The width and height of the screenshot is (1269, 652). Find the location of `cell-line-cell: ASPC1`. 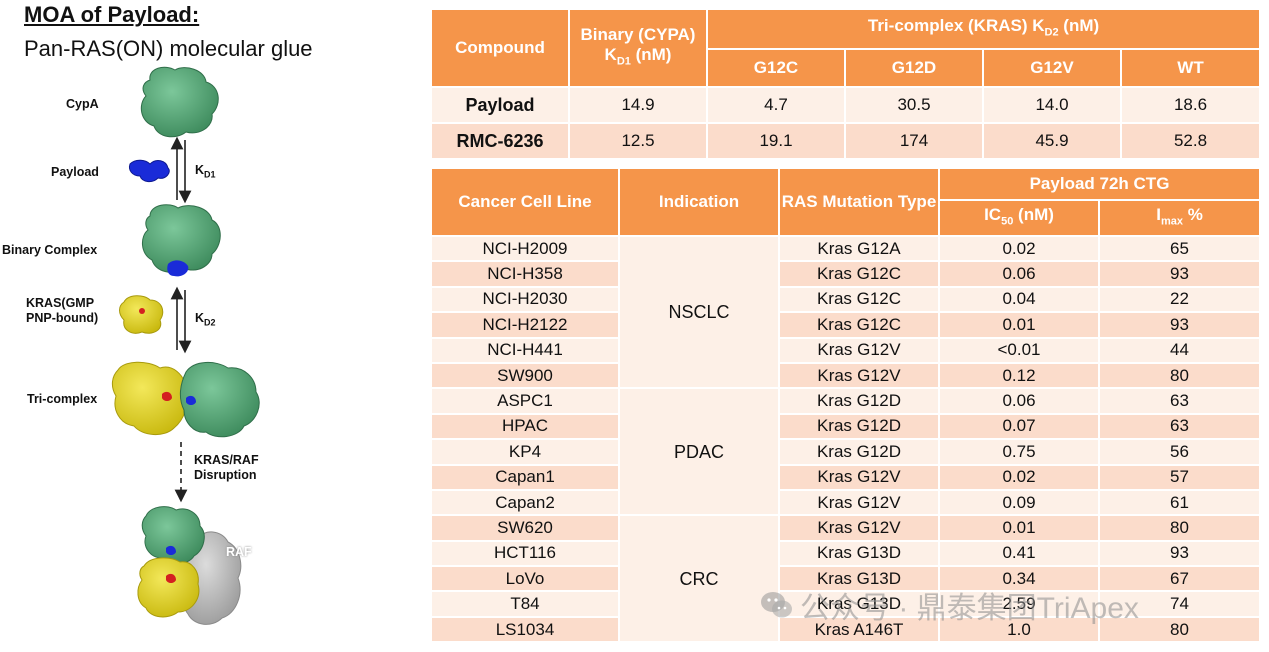

cell-line-cell: ASPC1 is located at coordinates (525, 401).